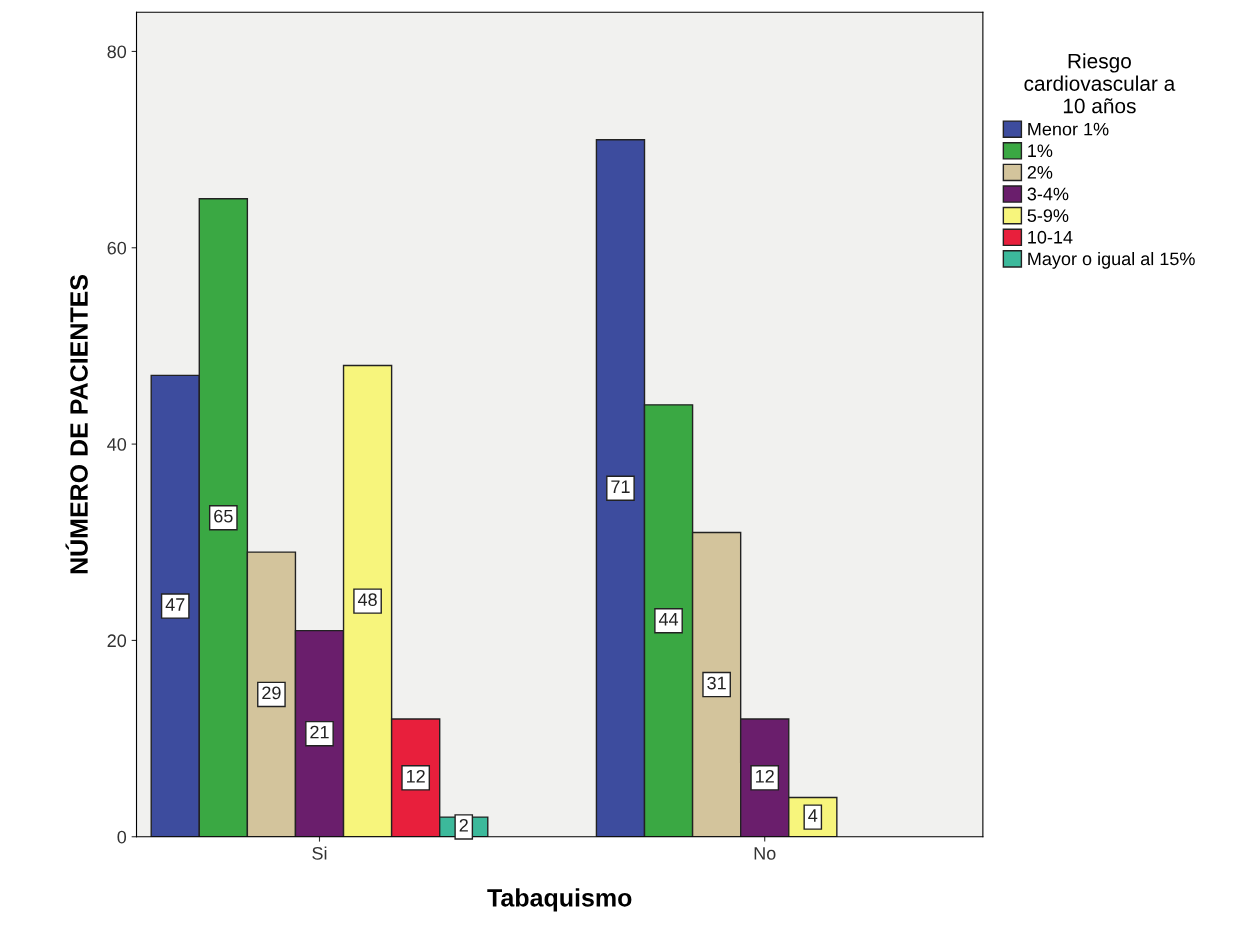 The height and width of the screenshot is (937, 1241). What do you see at coordinates (765, 853) in the screenshot?
I see `x-tick-label: No` at bounding box center [765, 853].